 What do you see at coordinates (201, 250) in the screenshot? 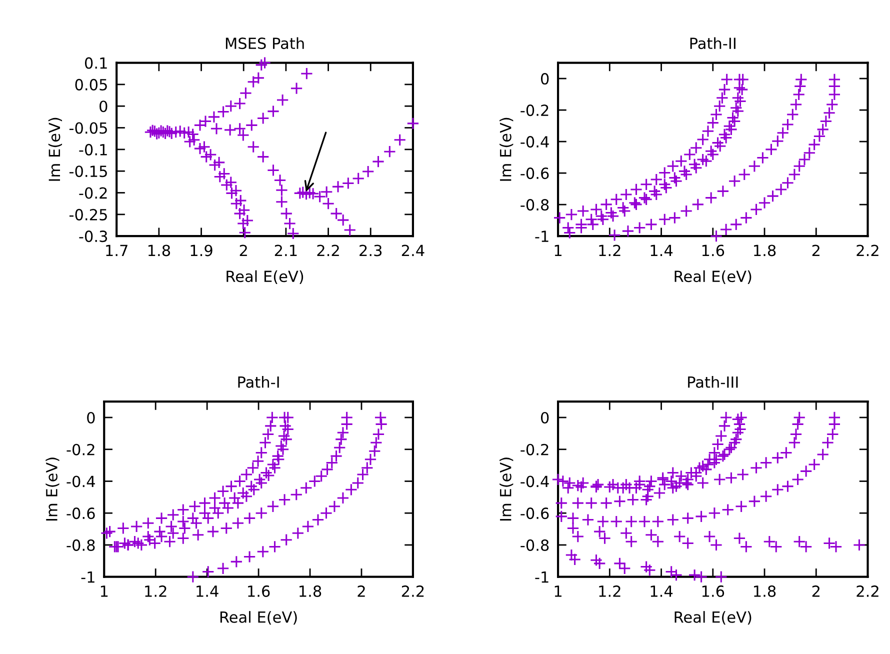
I see `x-tick-label: 1.9` at bounding box center [201, 250].